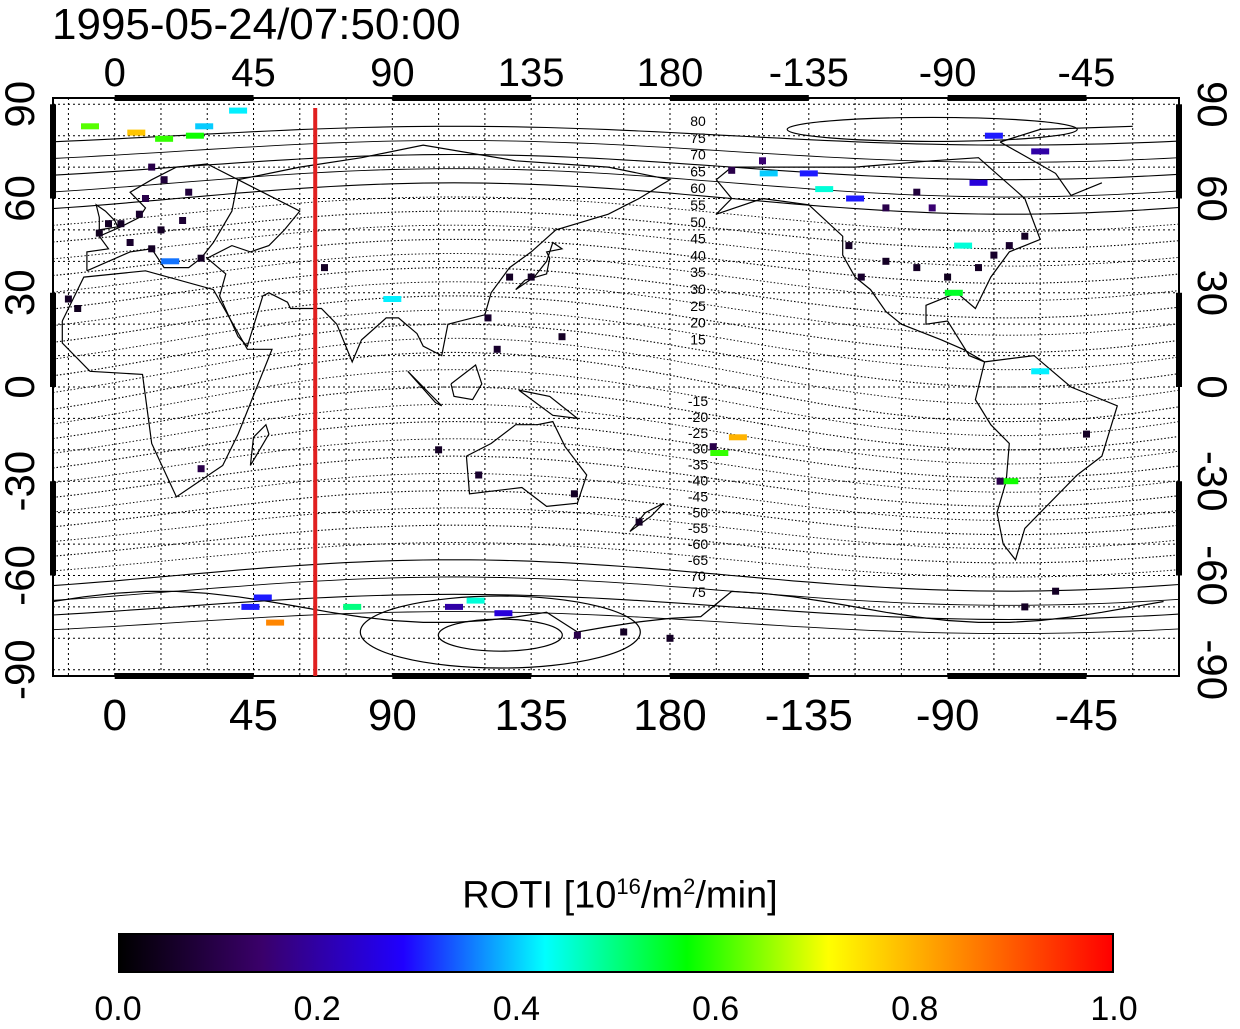 Image resolution: width=1240 pixels, height=1029 pixels. What do you see at coordinates (698, 481) in the screenshot?
I see `contour-label: -40` at bounding box center [698, 481].